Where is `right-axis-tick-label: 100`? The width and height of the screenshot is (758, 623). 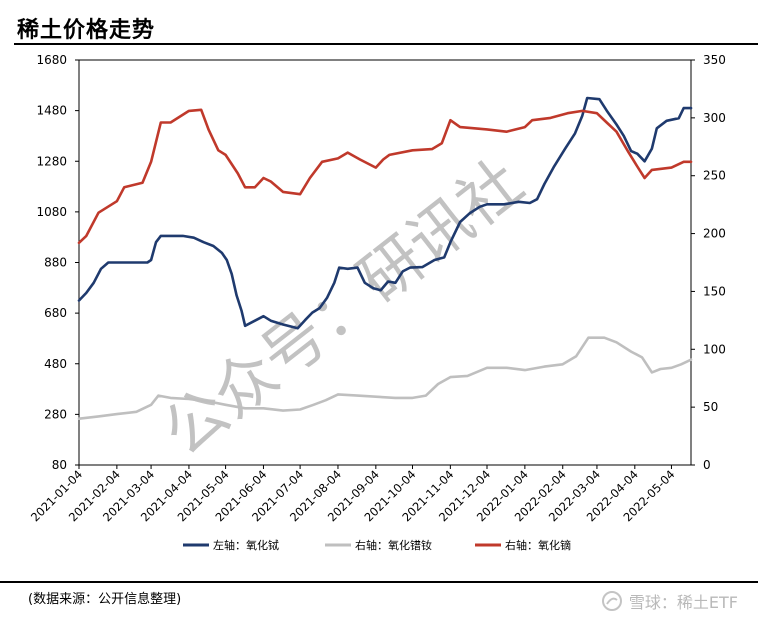 right-axis-tick-label: 100 is located at coordinates (714, 349).